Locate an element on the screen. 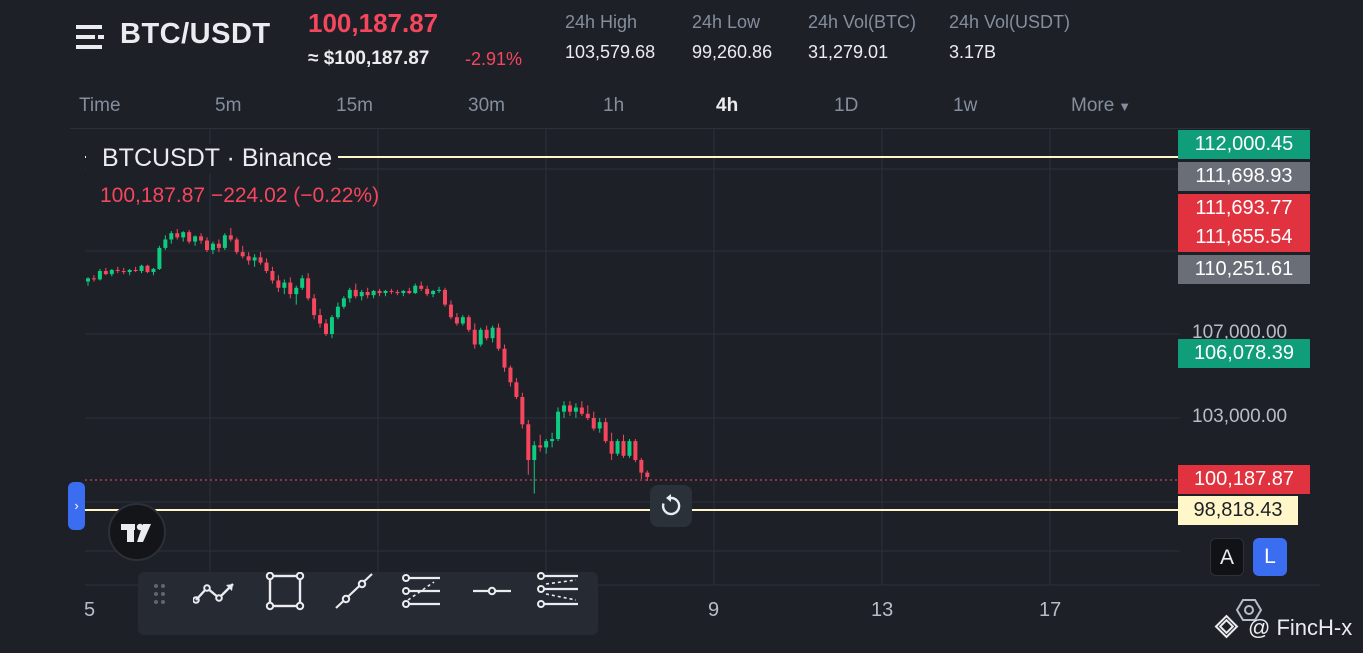 Image resolution: width=1363 pixels, height=653 pixels. stat-label: 24h Low is located at coordinates (726, 22).